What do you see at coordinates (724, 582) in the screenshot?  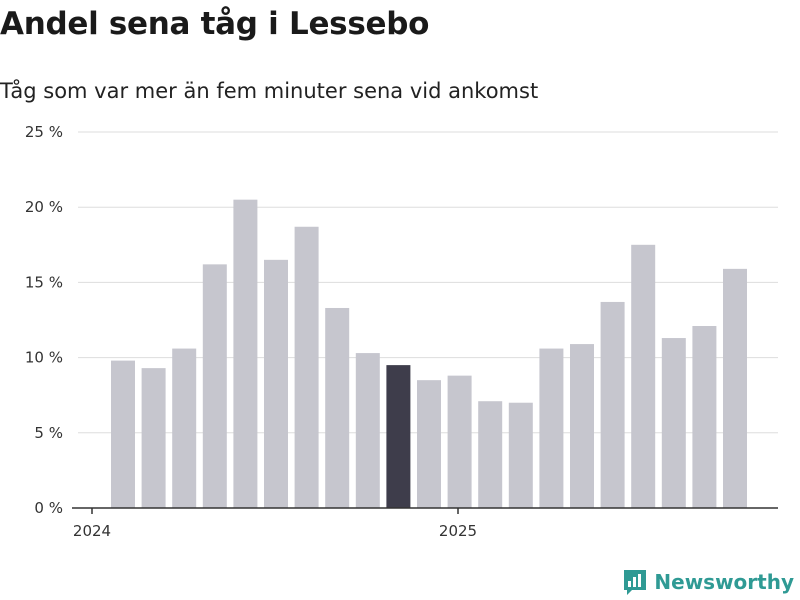 I see `brand-name: Newsworthy` at bounding box center [724, 582].